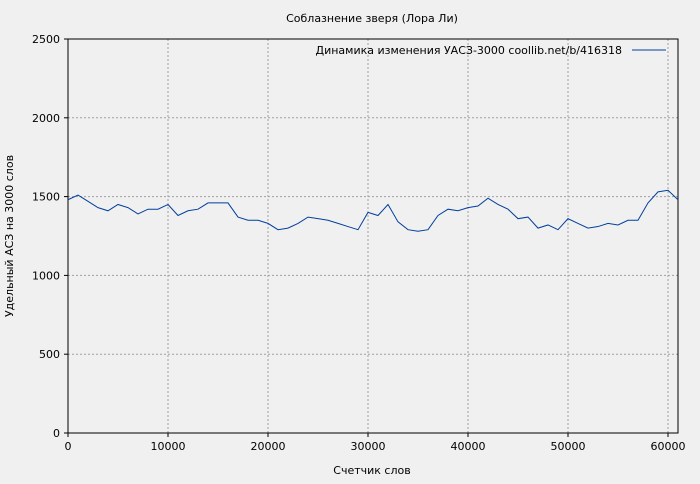  What do you see at coordinates (49, 354) in the screenshot?
I see `y-tick-label: 500` at bounding box center [49, 354].